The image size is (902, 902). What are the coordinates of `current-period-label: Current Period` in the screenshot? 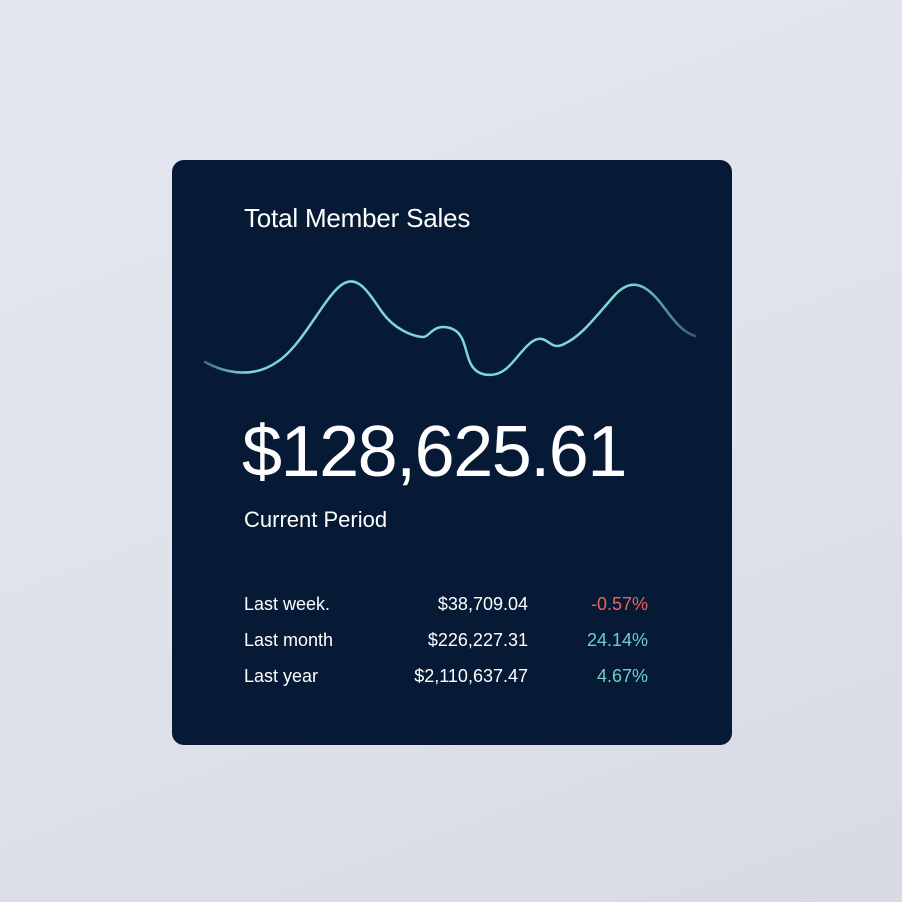 It's located at (316, 519).